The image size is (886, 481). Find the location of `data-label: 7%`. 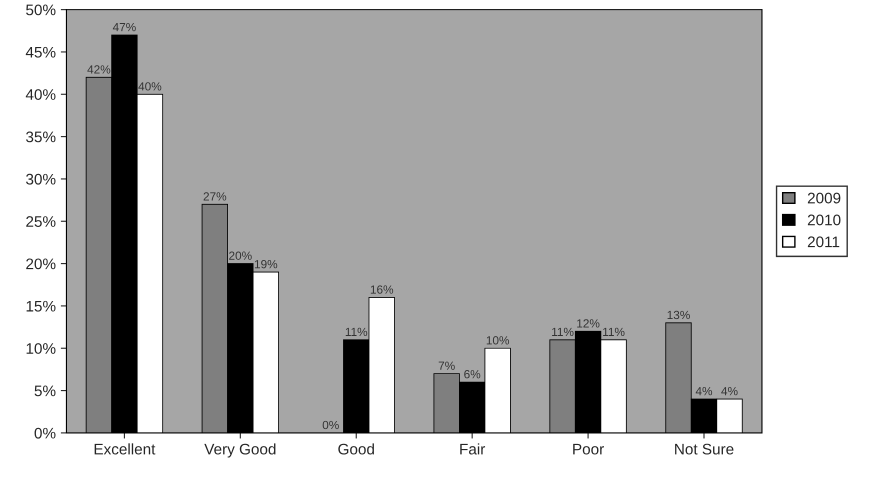

data-label: 7% is located at coordinates (446, 366).